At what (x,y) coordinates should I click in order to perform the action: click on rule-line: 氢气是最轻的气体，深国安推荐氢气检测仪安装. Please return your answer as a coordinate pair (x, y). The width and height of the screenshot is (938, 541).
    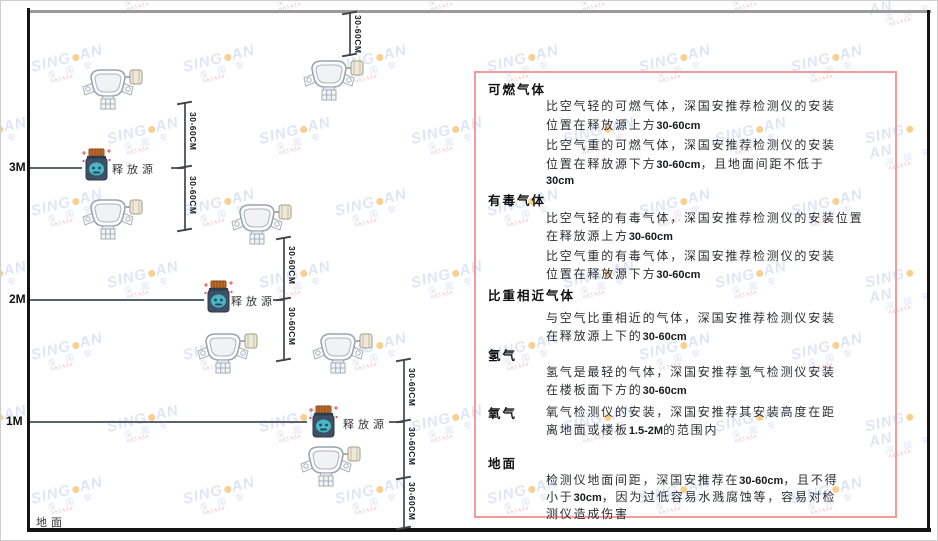
    Looking at the image, I should click on (691, 372).